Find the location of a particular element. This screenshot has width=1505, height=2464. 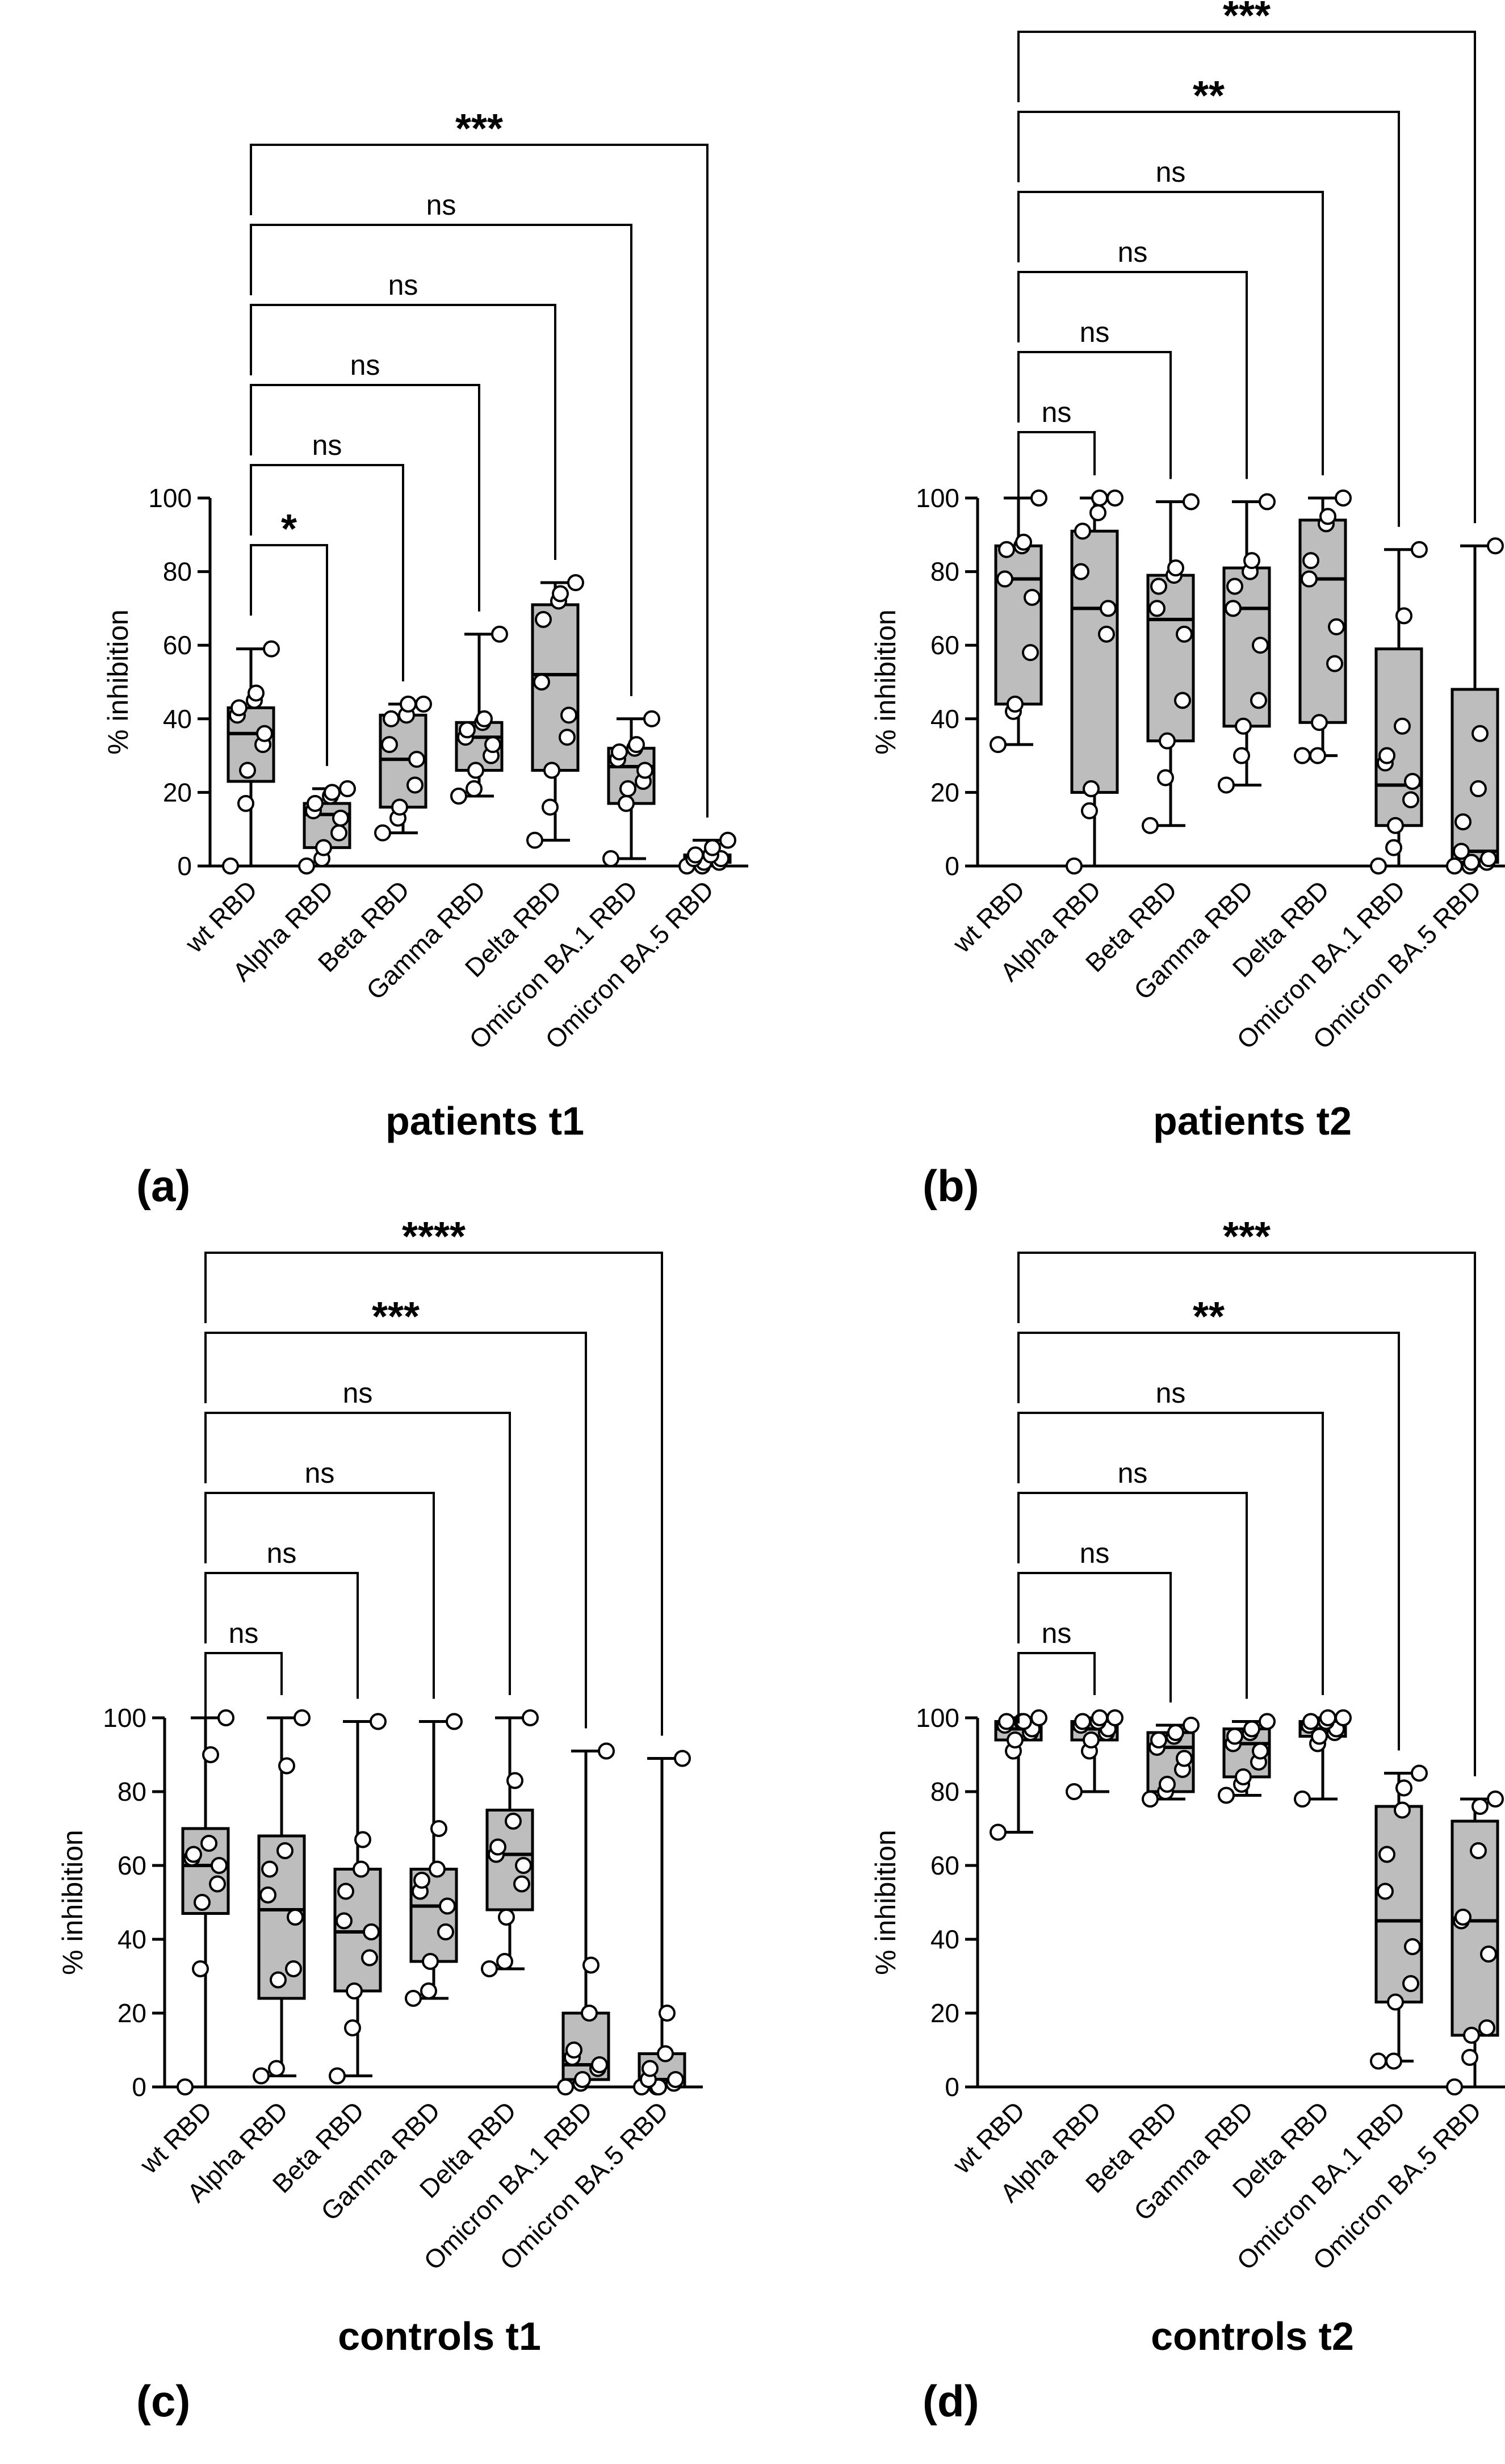

panel-letter: (d) is located at coordinates (951, 2401).